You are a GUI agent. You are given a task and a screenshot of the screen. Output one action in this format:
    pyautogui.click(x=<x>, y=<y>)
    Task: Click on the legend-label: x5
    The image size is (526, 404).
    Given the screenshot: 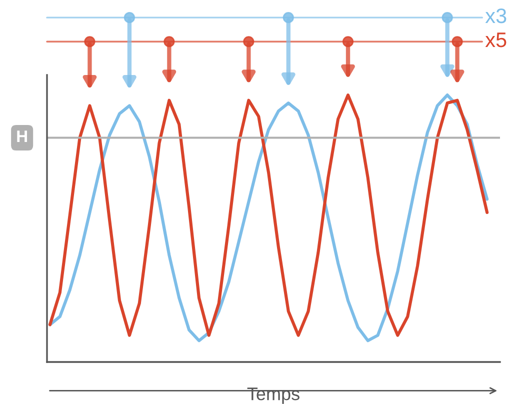 What is the action you would take?
    pyautogui.click(x=495, y=40)
    